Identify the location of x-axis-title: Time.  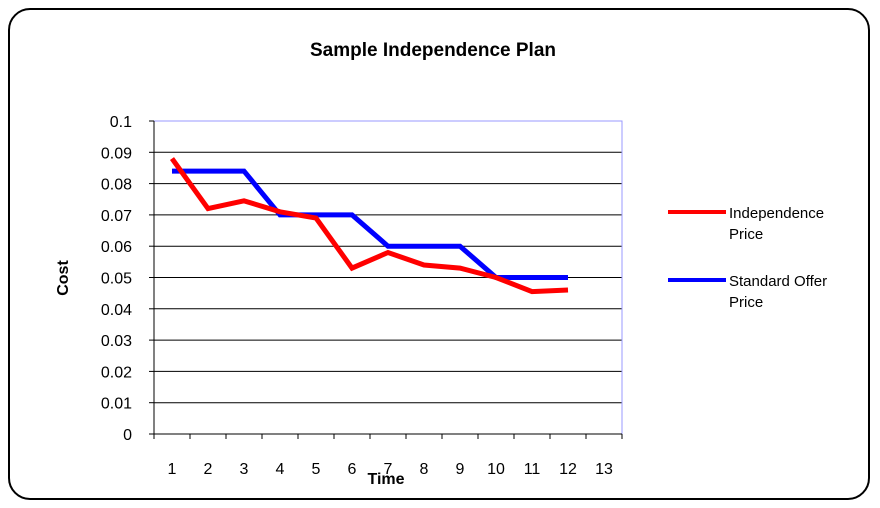
(385, 479).